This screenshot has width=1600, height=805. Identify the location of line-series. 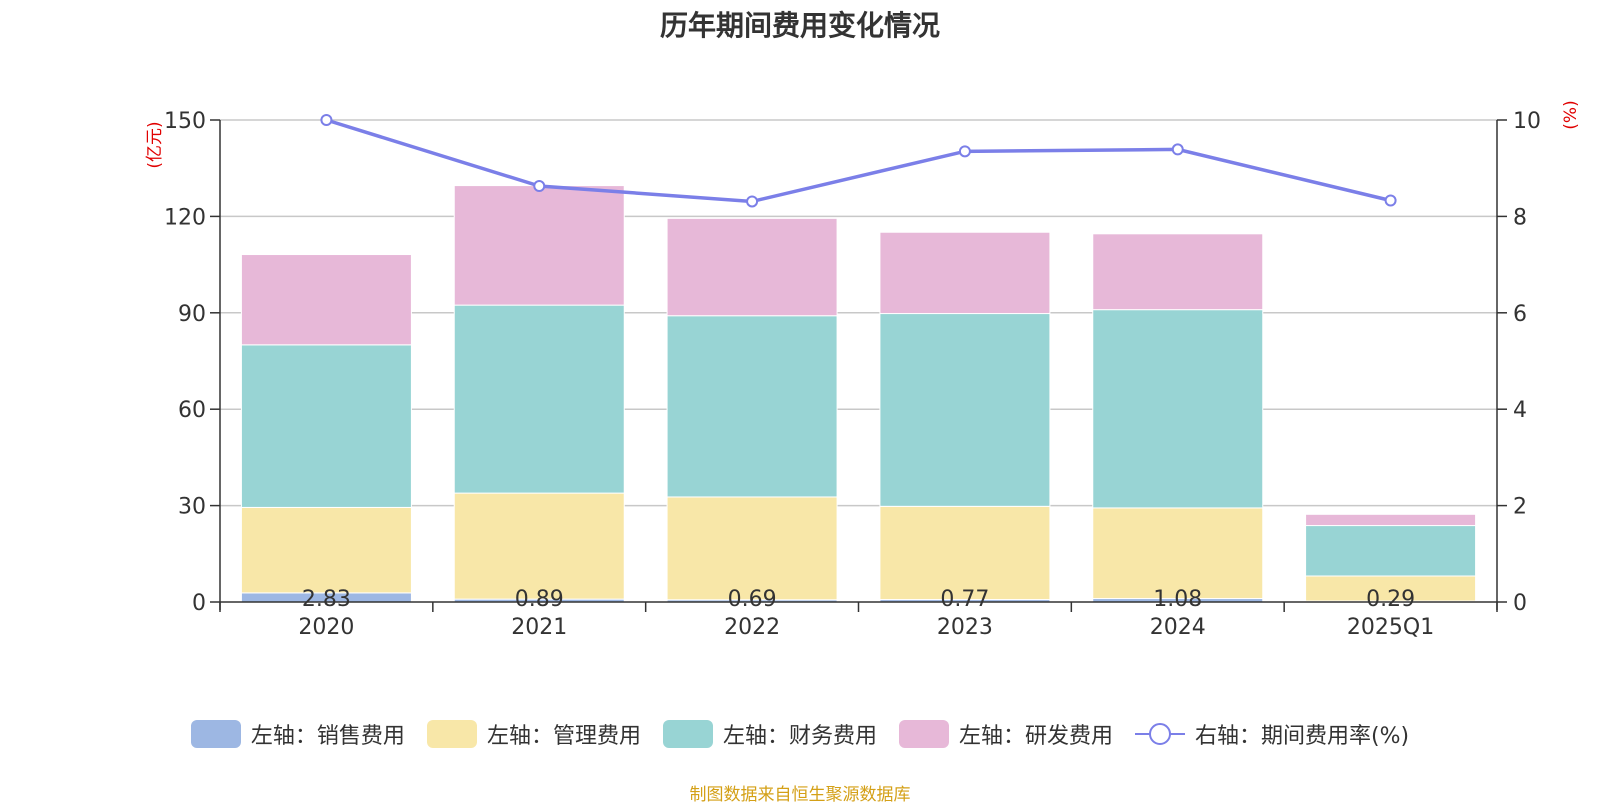
(858, 161).